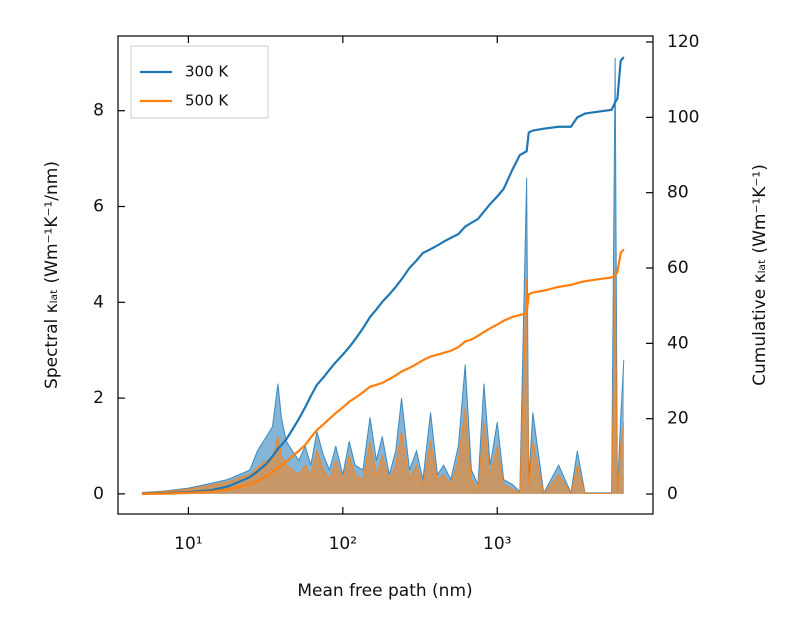 This screenshot has width=807, height=637. Describe the element at coordinates (497, 544) in the screenshot. I see `x-tick-label: 10³` at that location.